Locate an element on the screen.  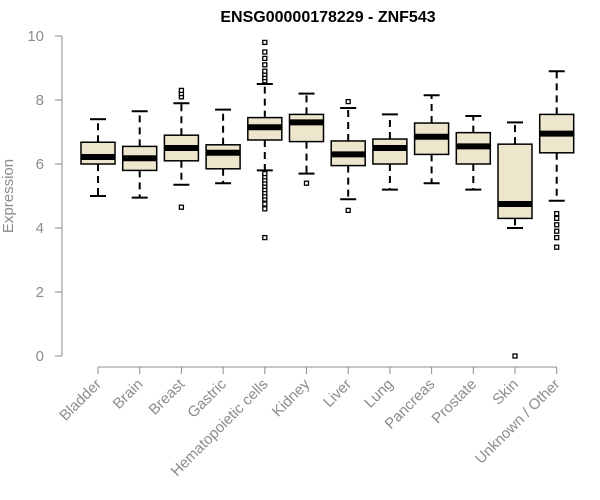
x-tick-label: Skin is located at coordinates (505, 392).